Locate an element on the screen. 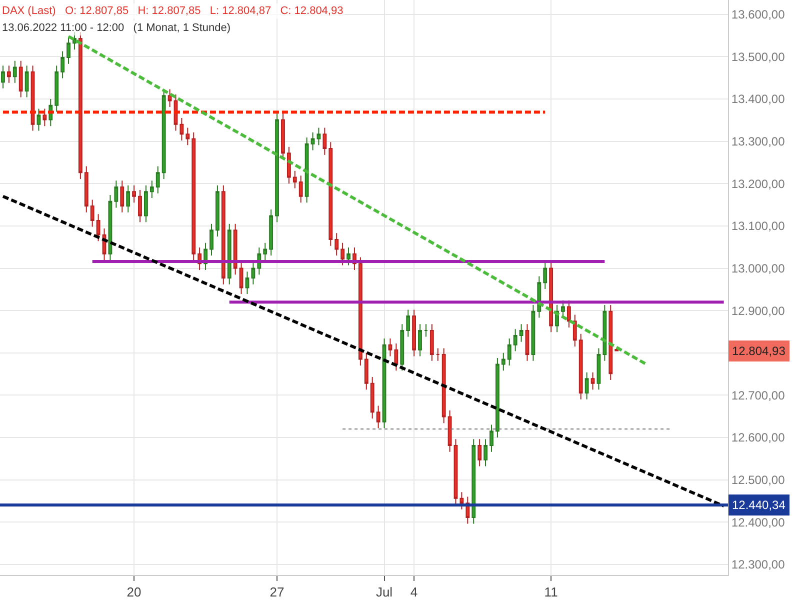  text: 12.804,93 is located at coordinates (759, 351).